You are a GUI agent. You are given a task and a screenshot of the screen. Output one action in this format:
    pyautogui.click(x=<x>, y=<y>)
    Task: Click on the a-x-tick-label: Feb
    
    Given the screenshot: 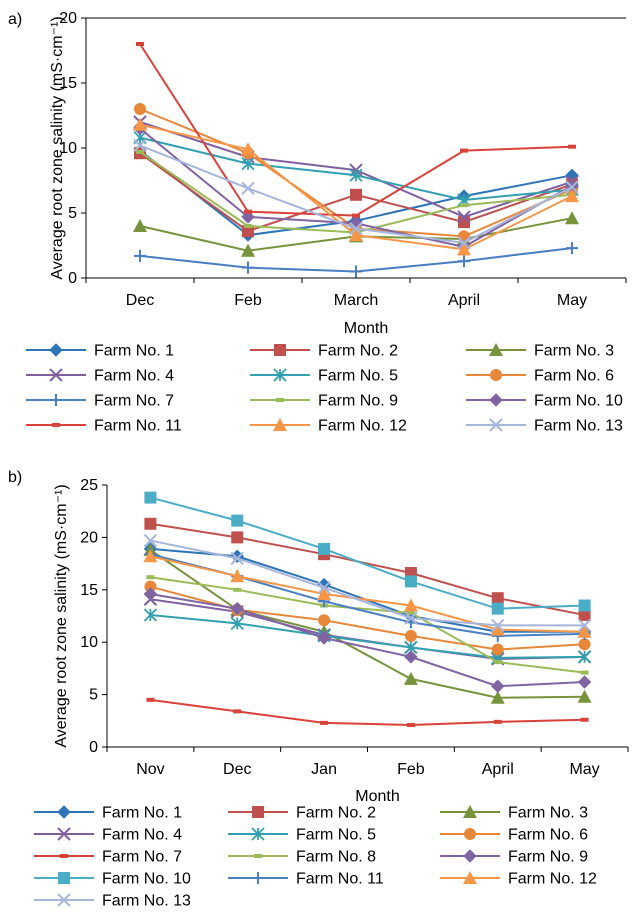 What is the action you would take?
    pyautogui.click(x=248, y=300)
    